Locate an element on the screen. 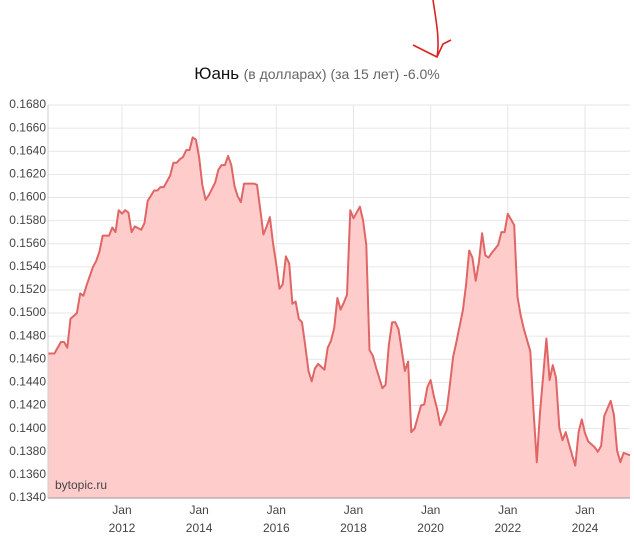 Image resolution: width=634 pixels, height=540 pixels. y-tick-label: 0.1480 is located at coordinates (27, 335).